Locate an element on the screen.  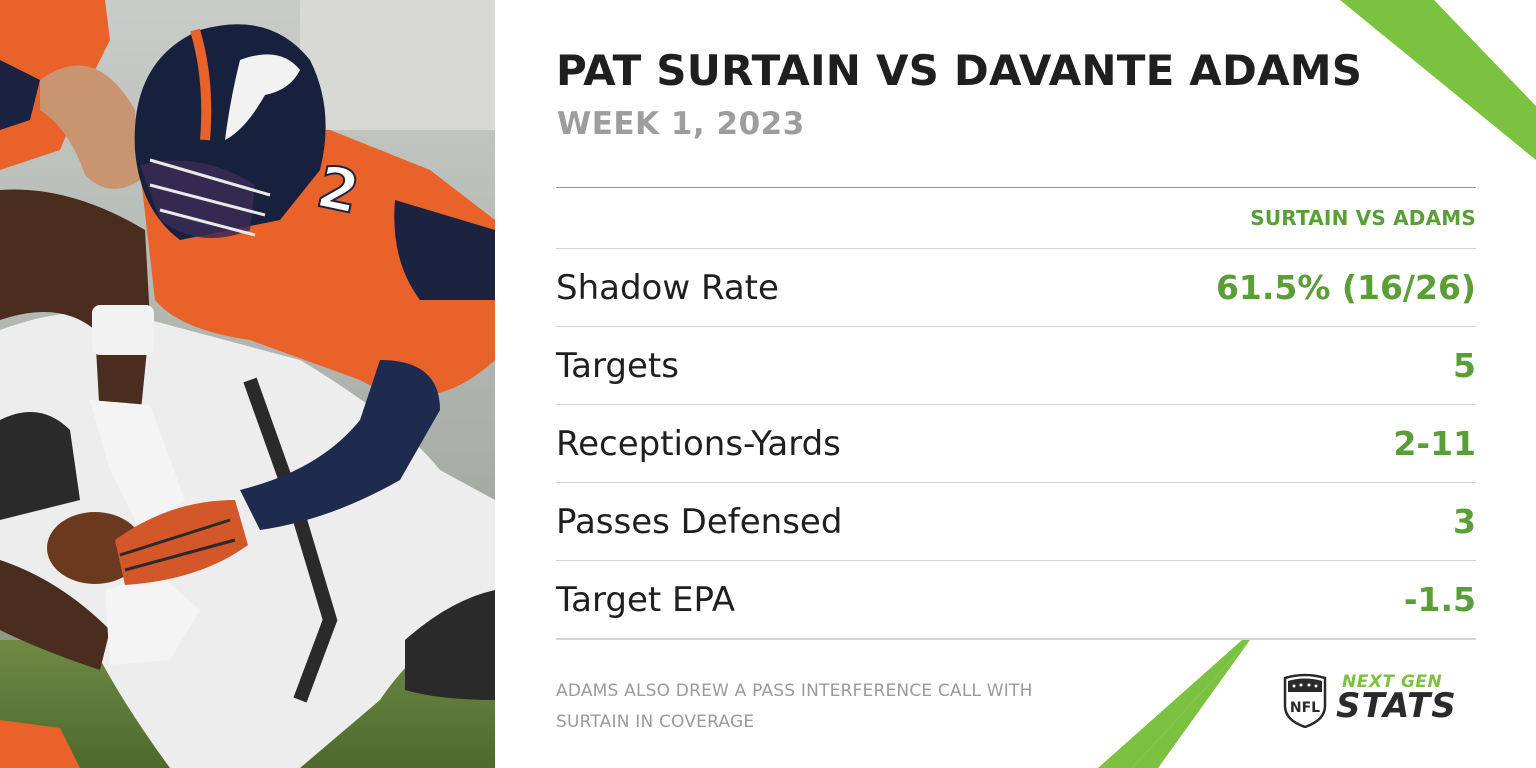
row-label: Target EPA is located at coordinates (646, 599).